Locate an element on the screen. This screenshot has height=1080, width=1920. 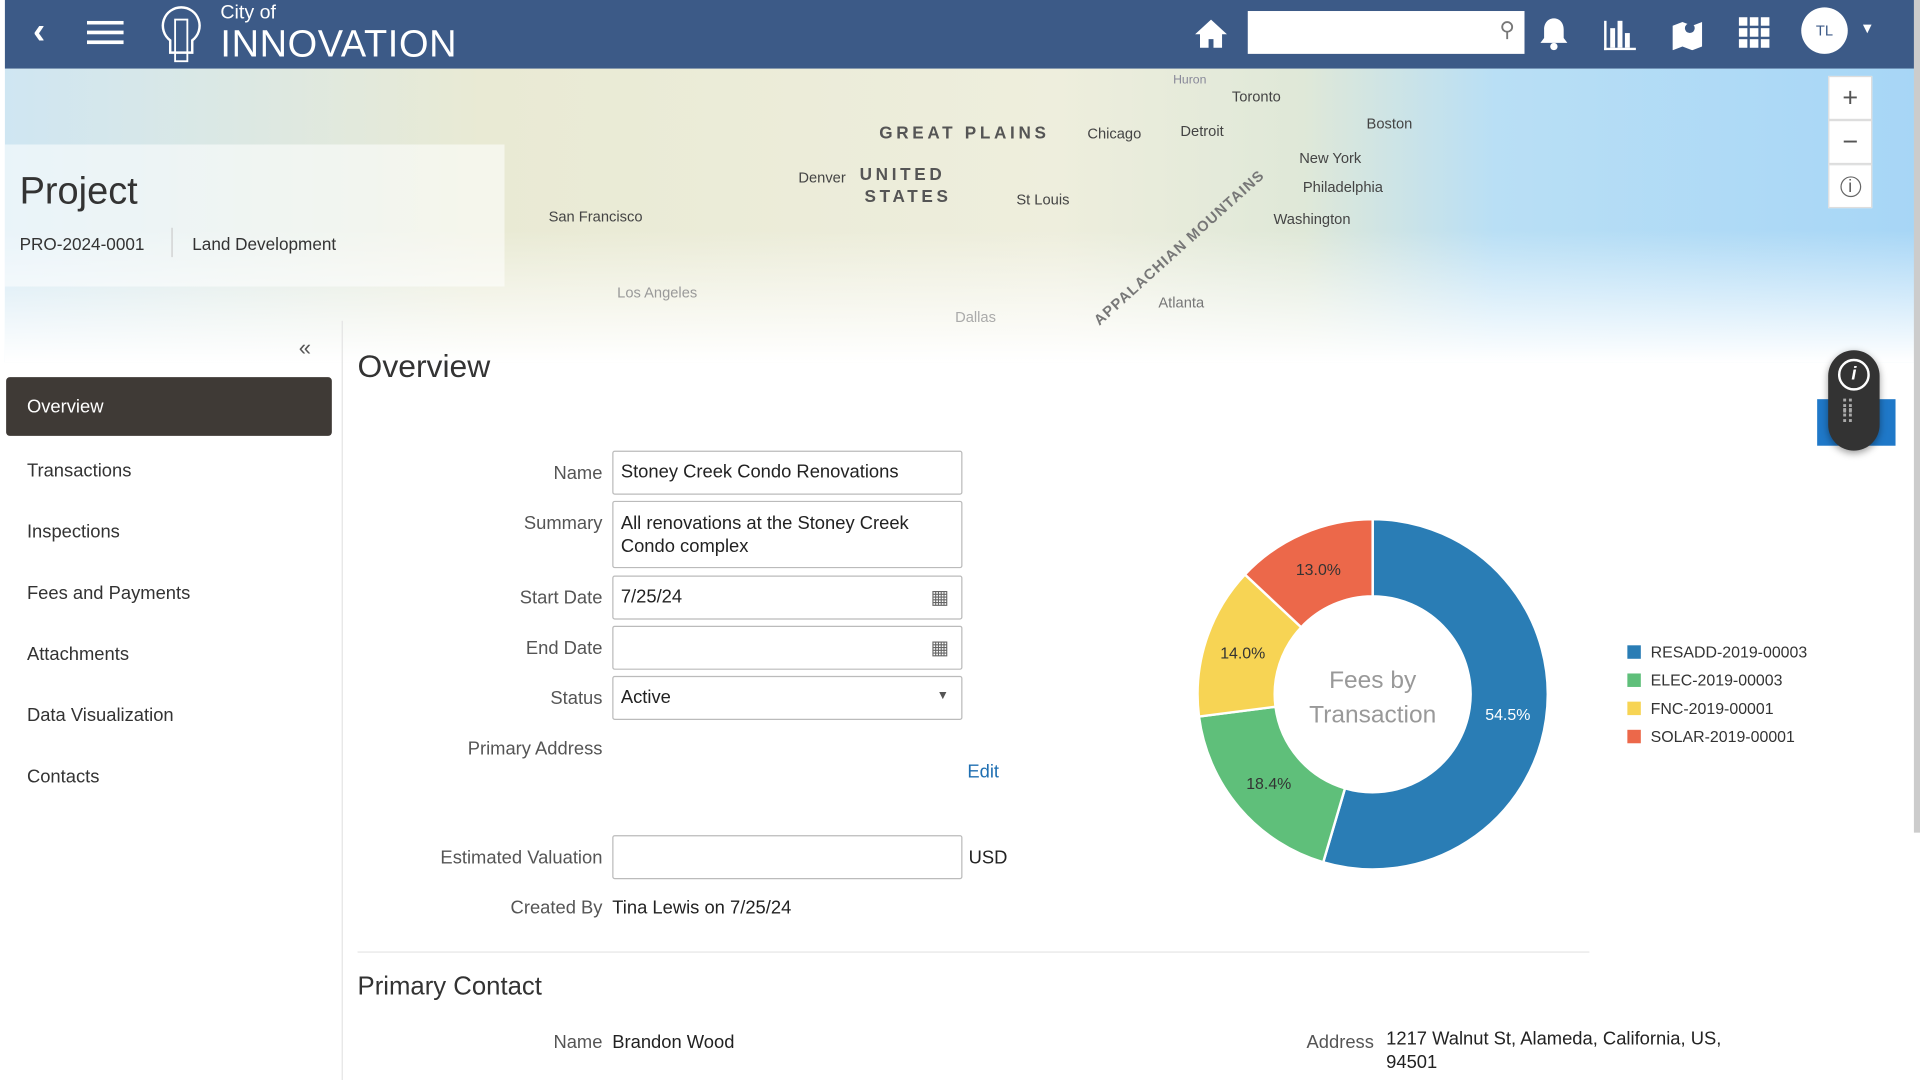
legend-item: RESADD-2019-00003 is located at coordinates (1717, 652).